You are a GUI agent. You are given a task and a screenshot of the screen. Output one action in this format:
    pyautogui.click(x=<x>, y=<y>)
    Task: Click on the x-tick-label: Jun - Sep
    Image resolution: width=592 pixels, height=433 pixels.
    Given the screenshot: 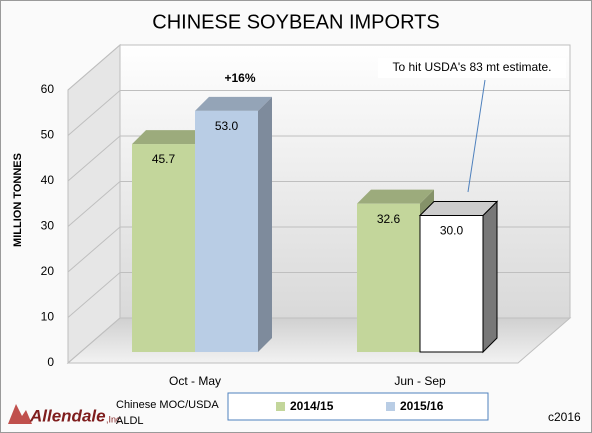 What is the action you would take?
    pyautogui.click(x=420, y=381)
    